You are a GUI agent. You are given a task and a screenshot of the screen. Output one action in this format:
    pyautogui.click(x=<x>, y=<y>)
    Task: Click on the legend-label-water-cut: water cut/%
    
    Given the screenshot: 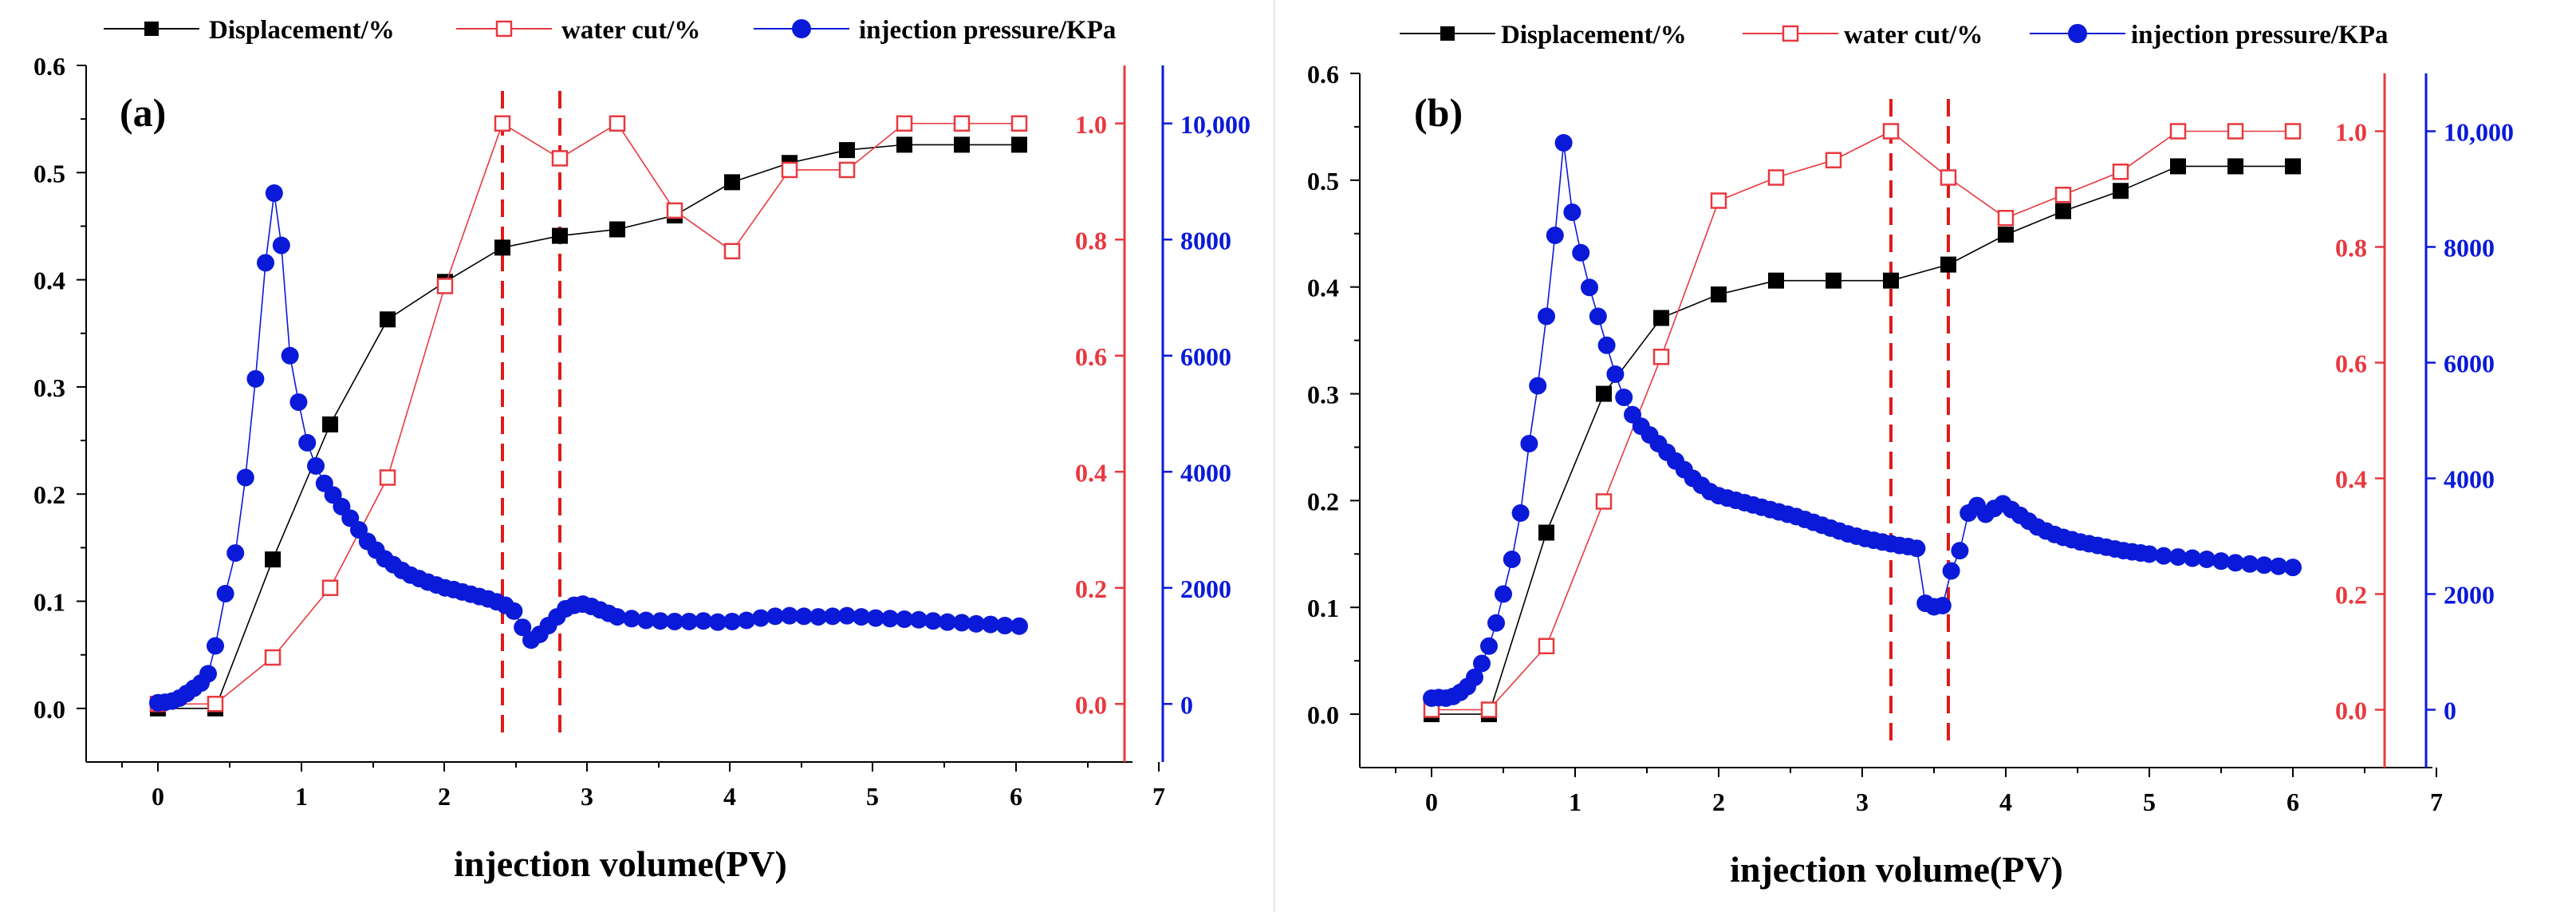 What is the action you would take?
    pyautogui.click(x=1913, y=35)
    